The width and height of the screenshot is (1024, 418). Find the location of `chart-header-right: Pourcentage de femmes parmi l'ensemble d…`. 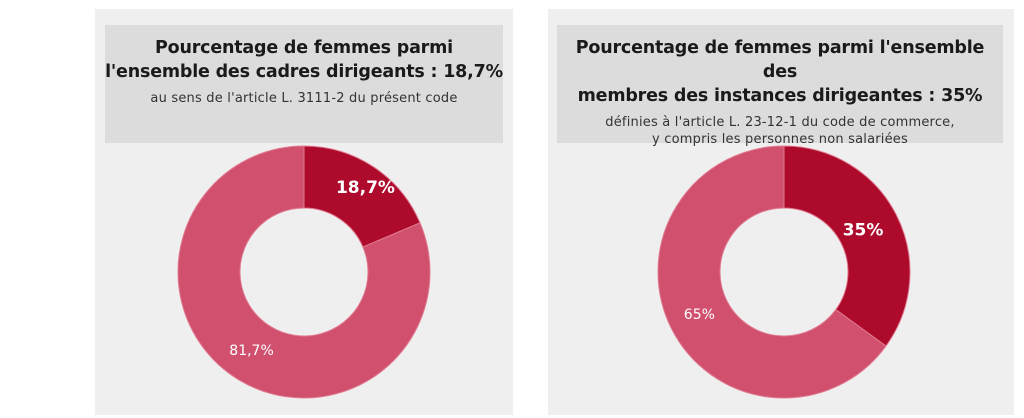

chart-header-right: Pourcentage de femmes parmi l'ensemble d… is located at coordinates (780, 86).